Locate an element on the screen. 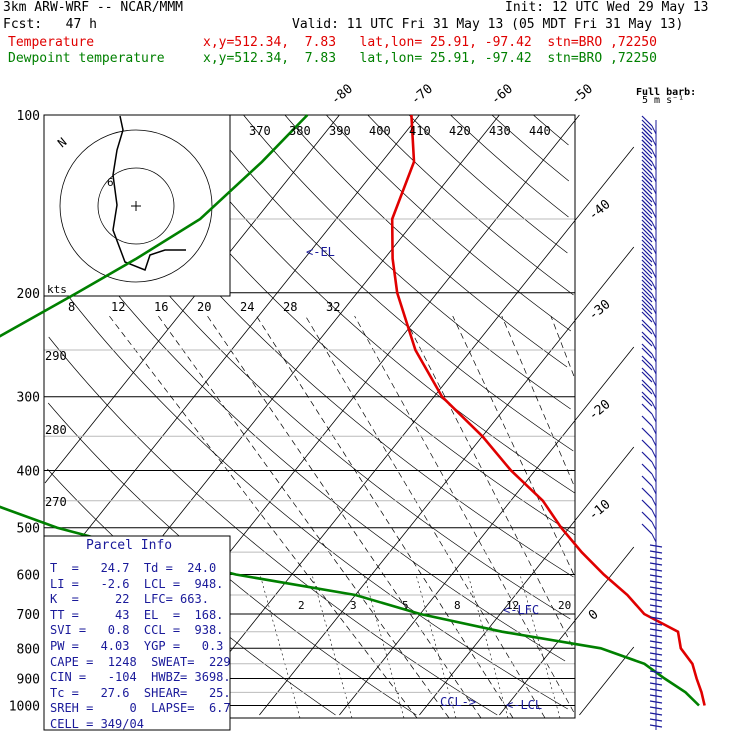  pressure-tick-label: 900 is located at coordinates (28, 679).